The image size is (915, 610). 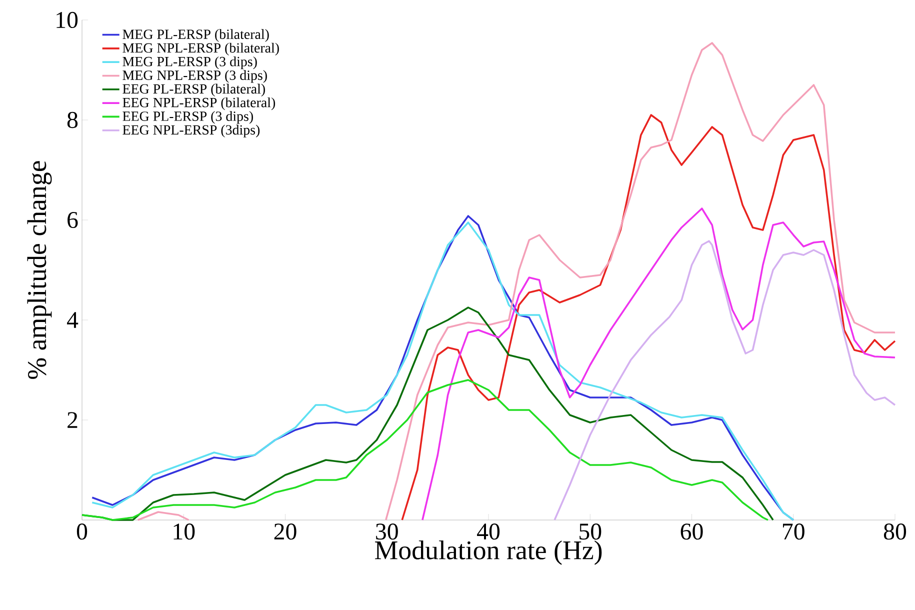 I want to click on x-tick-label: 50, so click(x=591, y=532).